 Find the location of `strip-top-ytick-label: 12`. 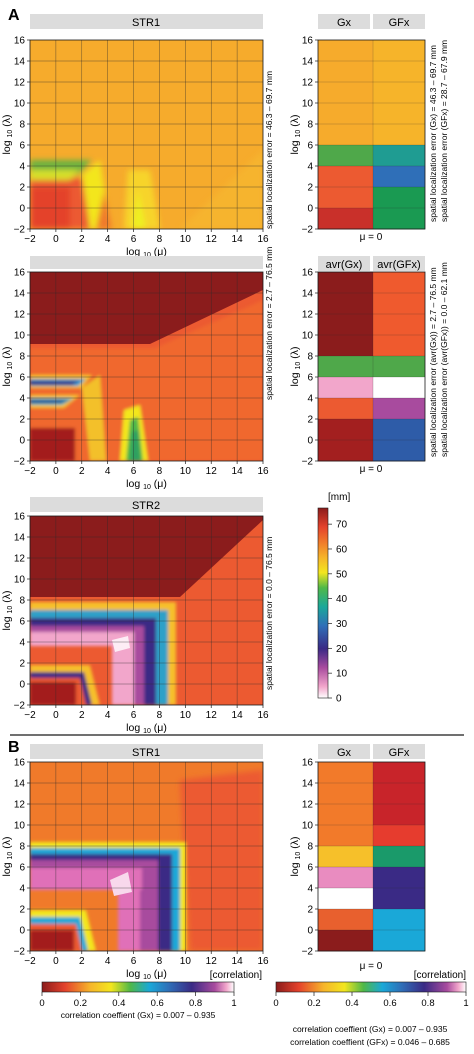

strip-top-ytick-label: 12 is located at coordinates (308, 83).